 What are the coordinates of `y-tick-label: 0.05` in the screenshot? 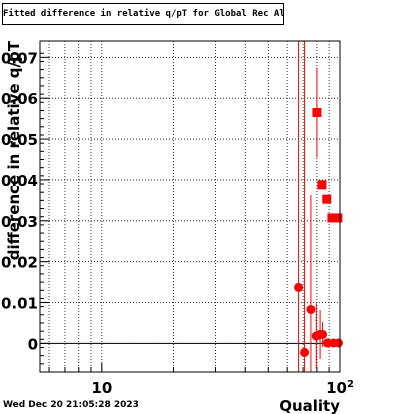 It's located at (19, 140).